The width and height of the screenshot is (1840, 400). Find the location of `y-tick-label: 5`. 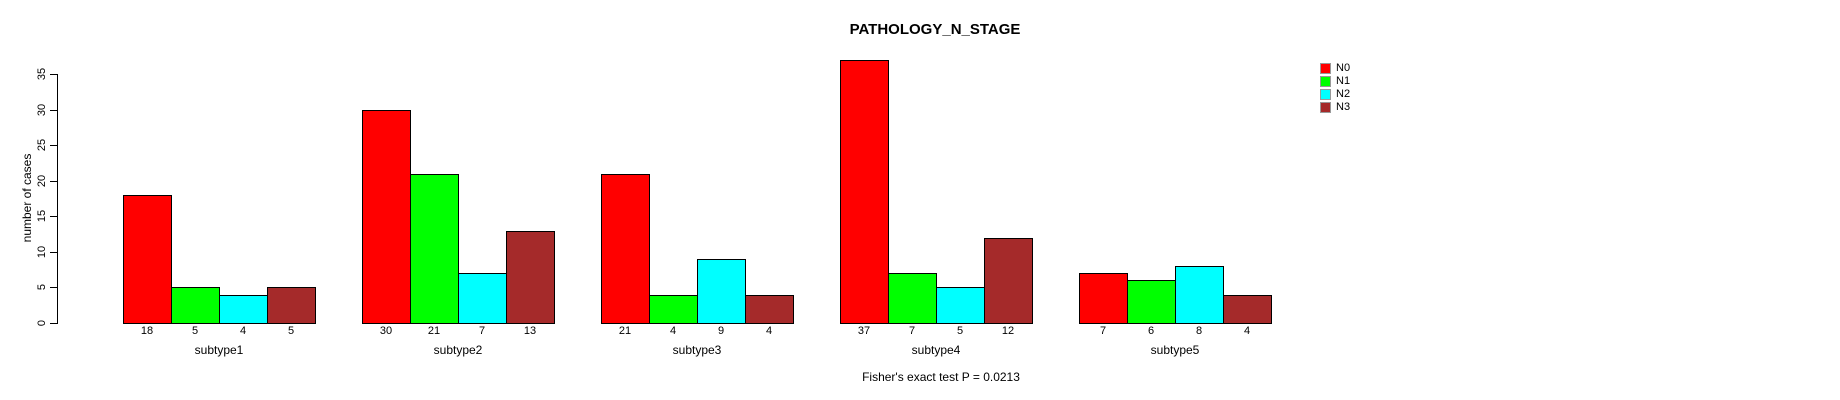

y-tick-label: 5 is located at coordinates (42, 287).